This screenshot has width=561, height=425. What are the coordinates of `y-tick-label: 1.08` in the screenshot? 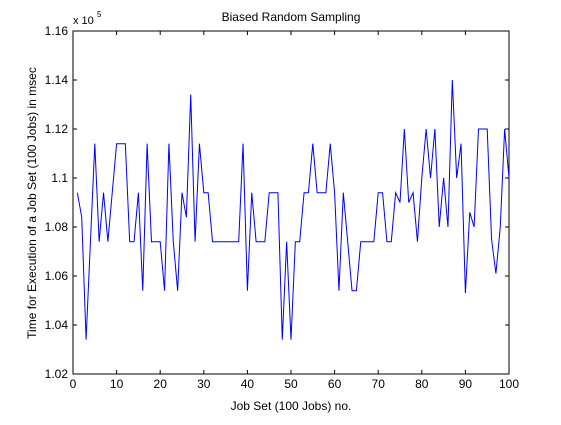 It's located at (57, 227).